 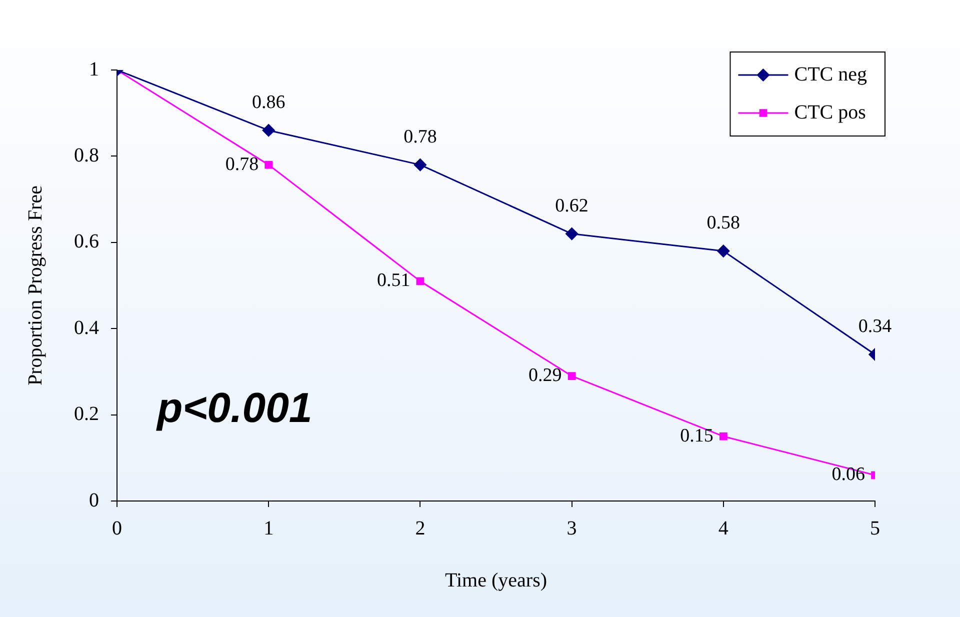 What do you see at coordinates (571, 205) in the screenshot?
I see `data-label: 0.62` at bounding box center [571, 205].